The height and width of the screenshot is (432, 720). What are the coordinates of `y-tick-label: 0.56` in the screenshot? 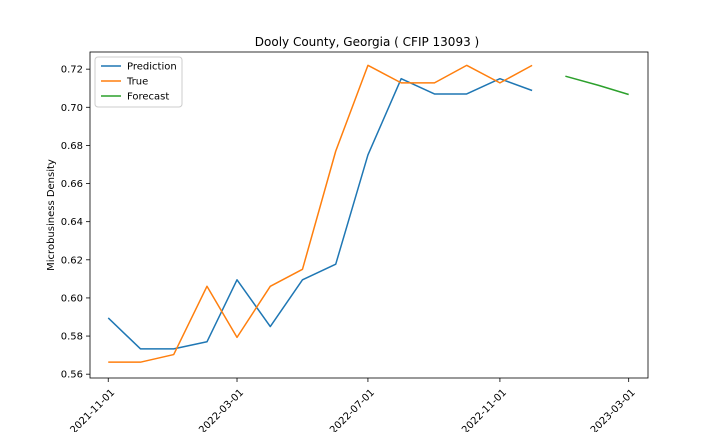 It's located at (72, 375).